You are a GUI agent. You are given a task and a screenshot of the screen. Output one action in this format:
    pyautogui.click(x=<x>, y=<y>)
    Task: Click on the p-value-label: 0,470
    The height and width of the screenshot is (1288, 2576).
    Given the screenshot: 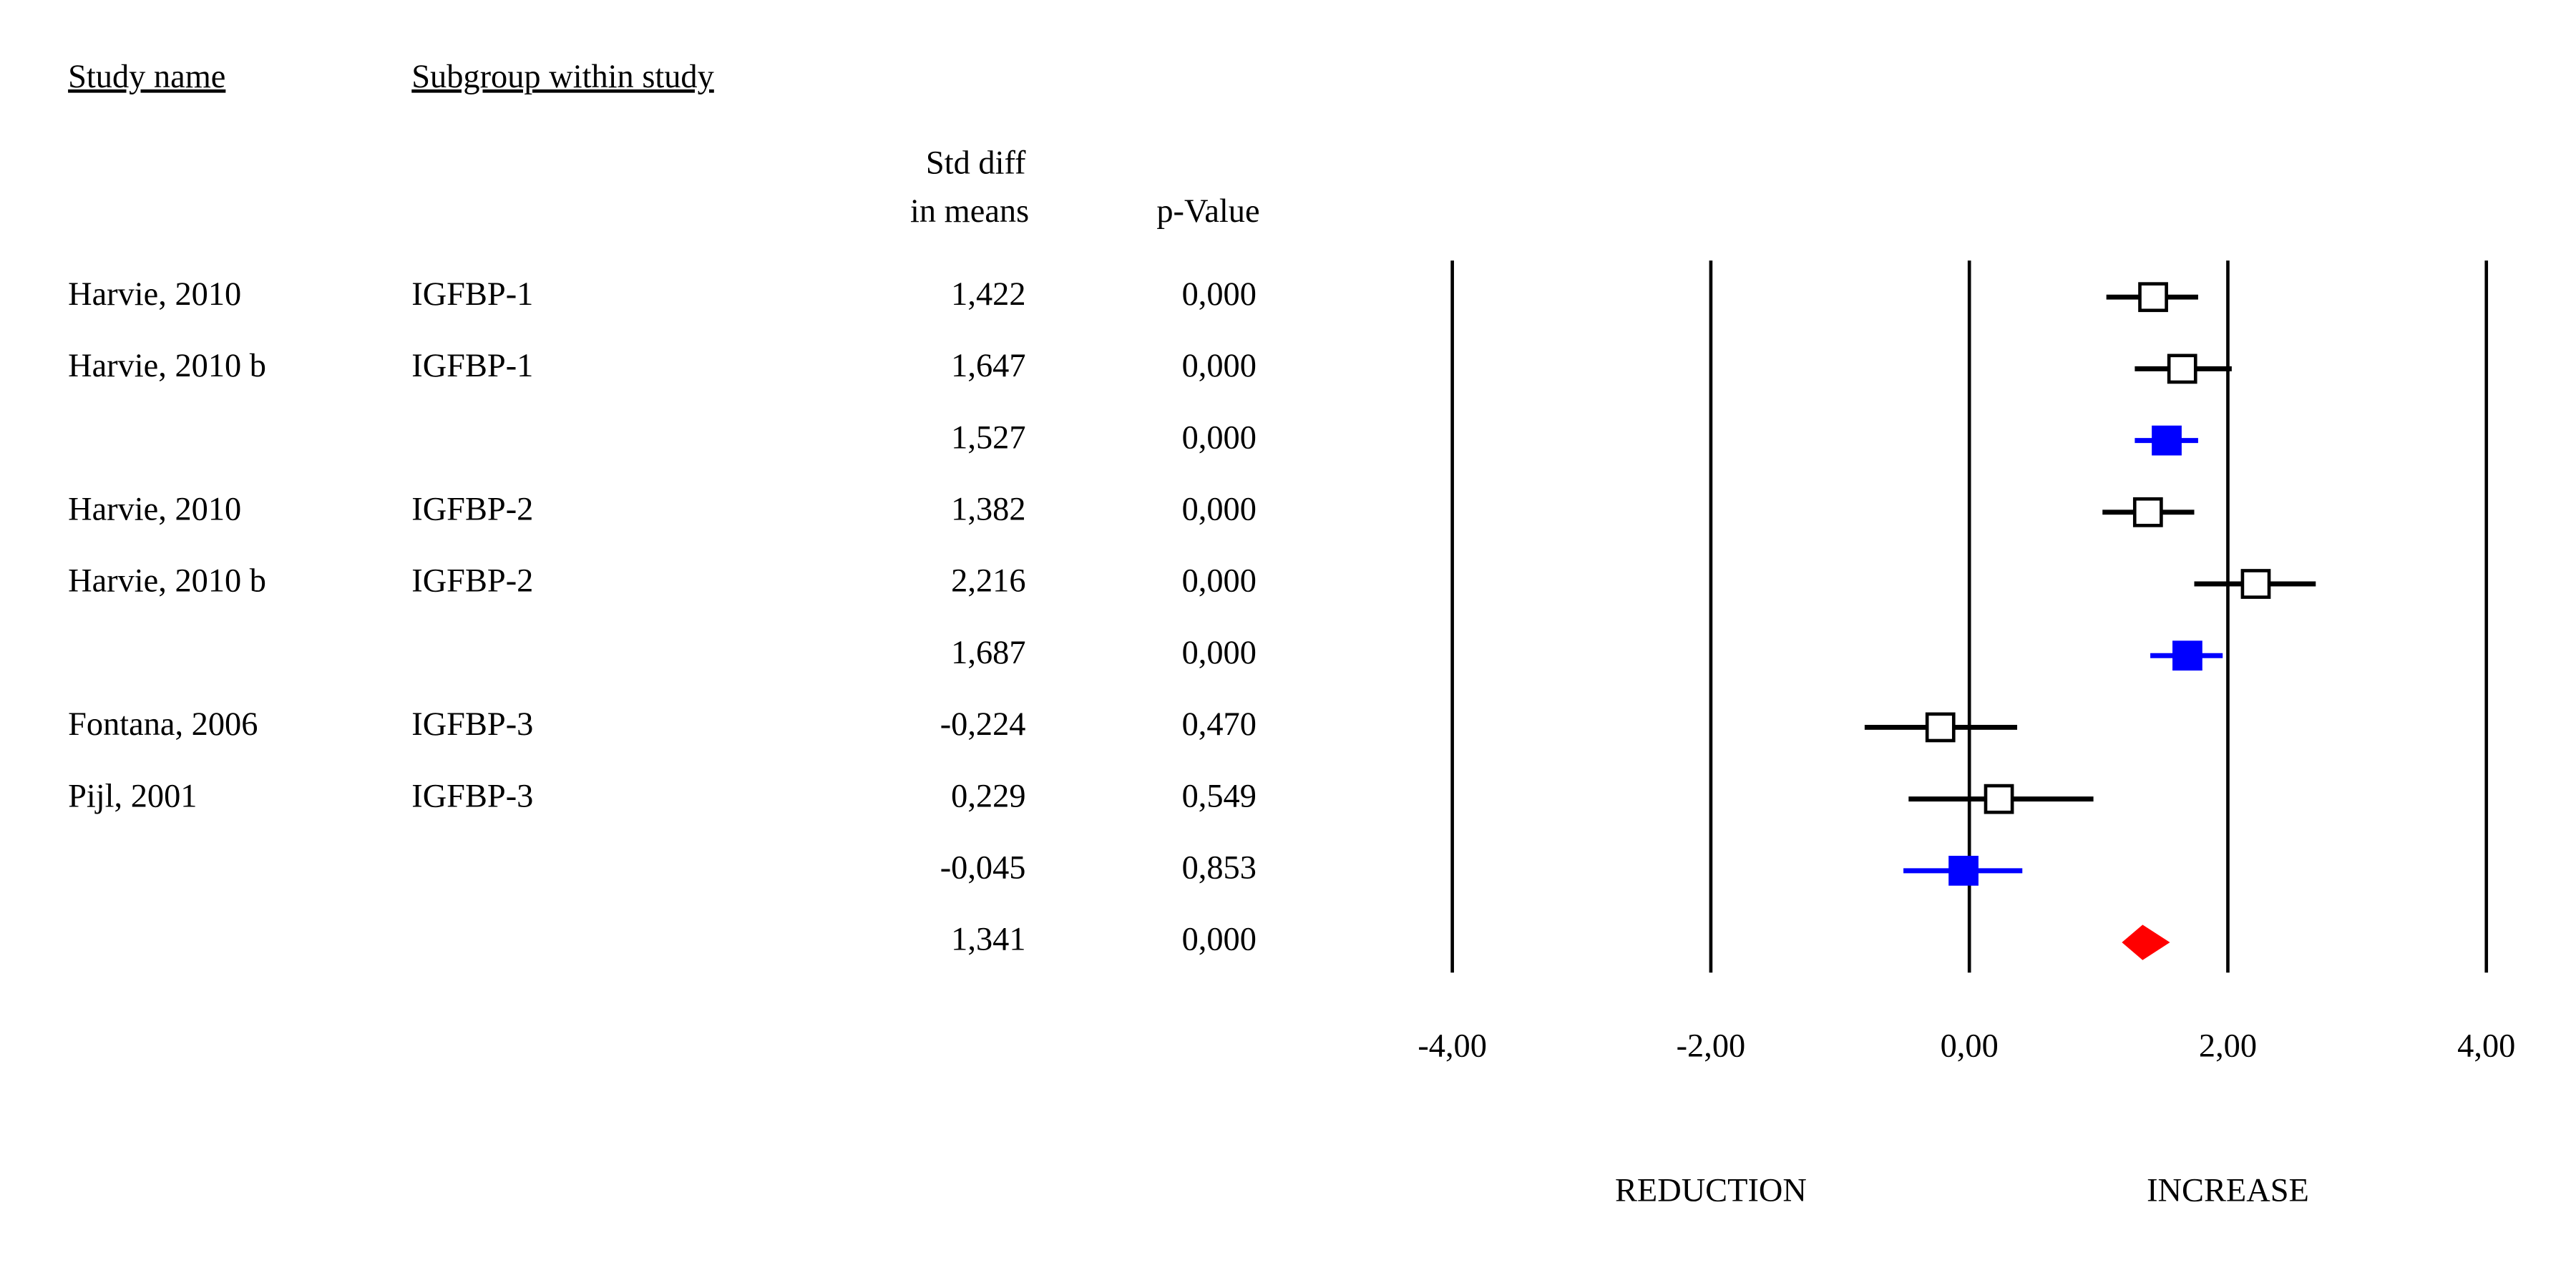 What is the action you would take?
    pyautogui.click(x=1219, y=724)
    